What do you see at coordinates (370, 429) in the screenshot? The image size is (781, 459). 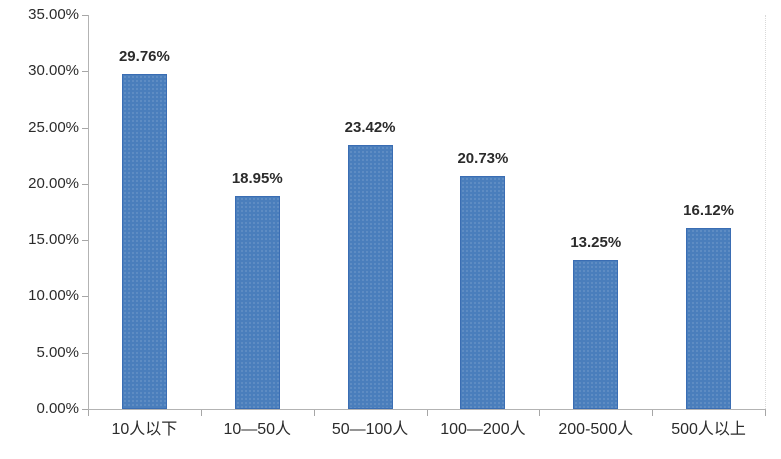 I see `x-axis-category-label: 50—100人` at bounding box center [370, 429].